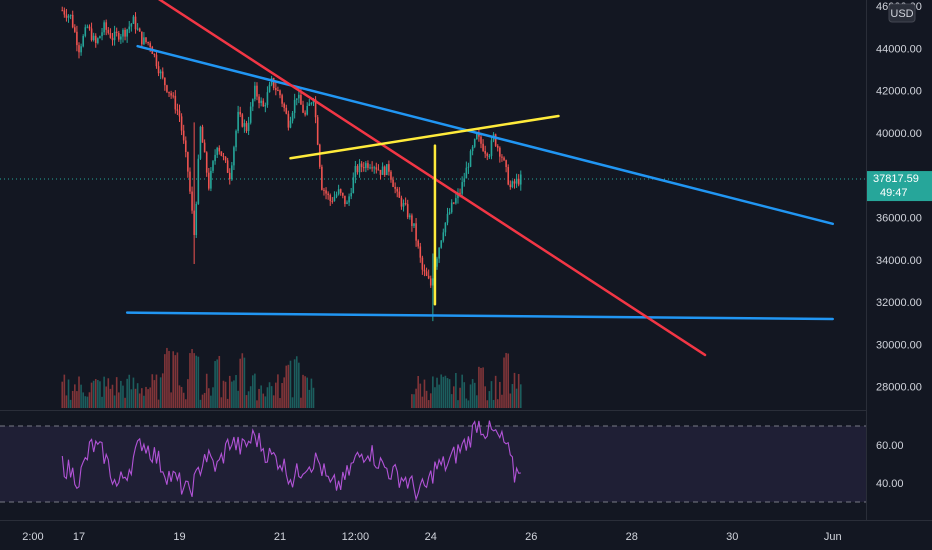  I want to click on time-axis: 2:00 17 19 21 12:00 24 26 28 30 Jun, so click(466, 535).